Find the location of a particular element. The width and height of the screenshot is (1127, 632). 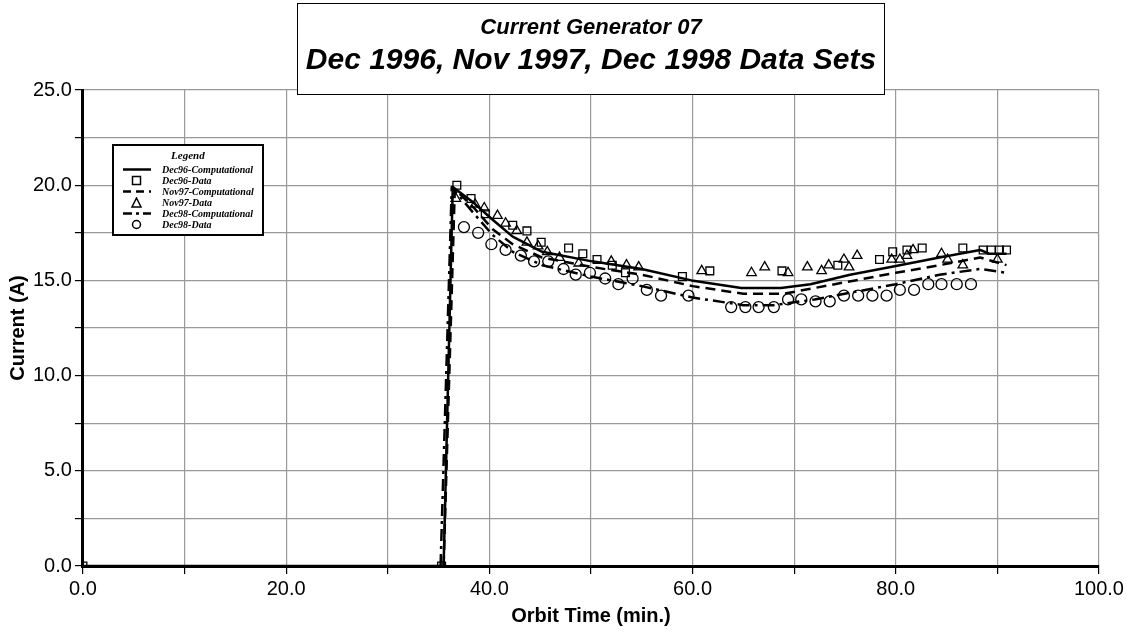

legend-label: Nov97-Computational is located at coordinates (208, 191).